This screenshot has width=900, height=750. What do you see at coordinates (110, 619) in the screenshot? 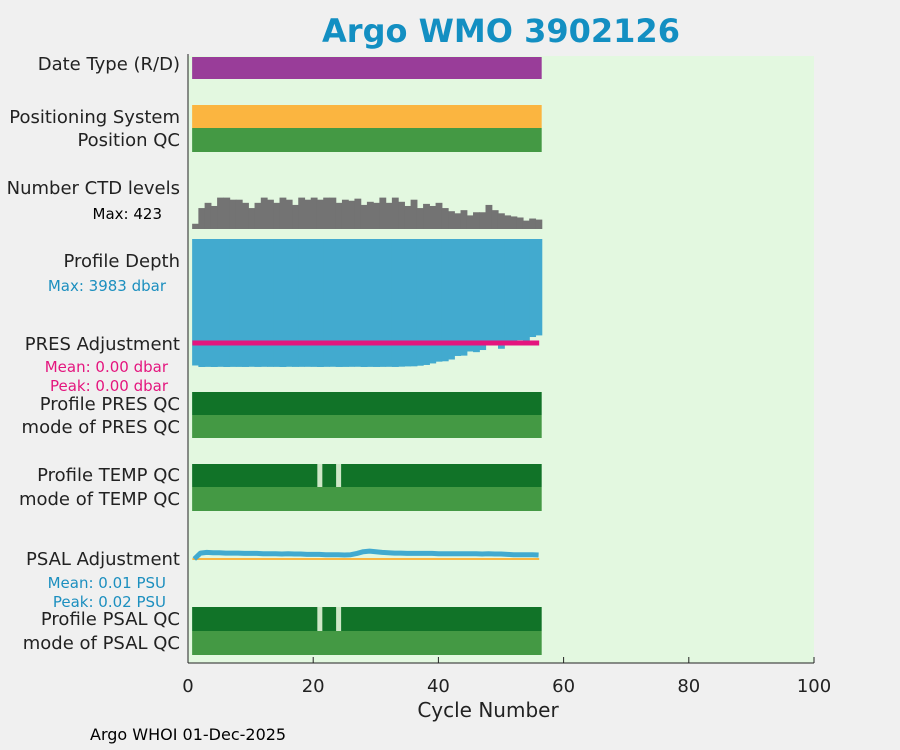
I see `label-profile-psal-qc: Profile PSAL QC` at bounding box center [110, 619].